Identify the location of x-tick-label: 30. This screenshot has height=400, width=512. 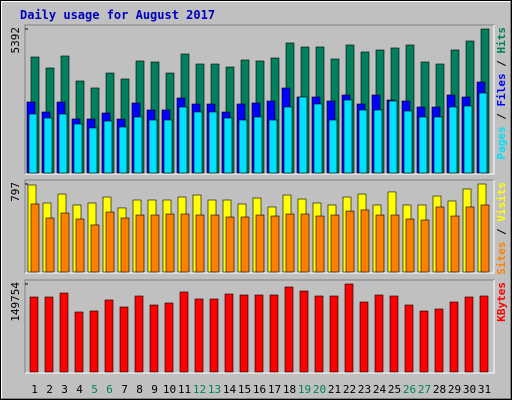
(469, 389).